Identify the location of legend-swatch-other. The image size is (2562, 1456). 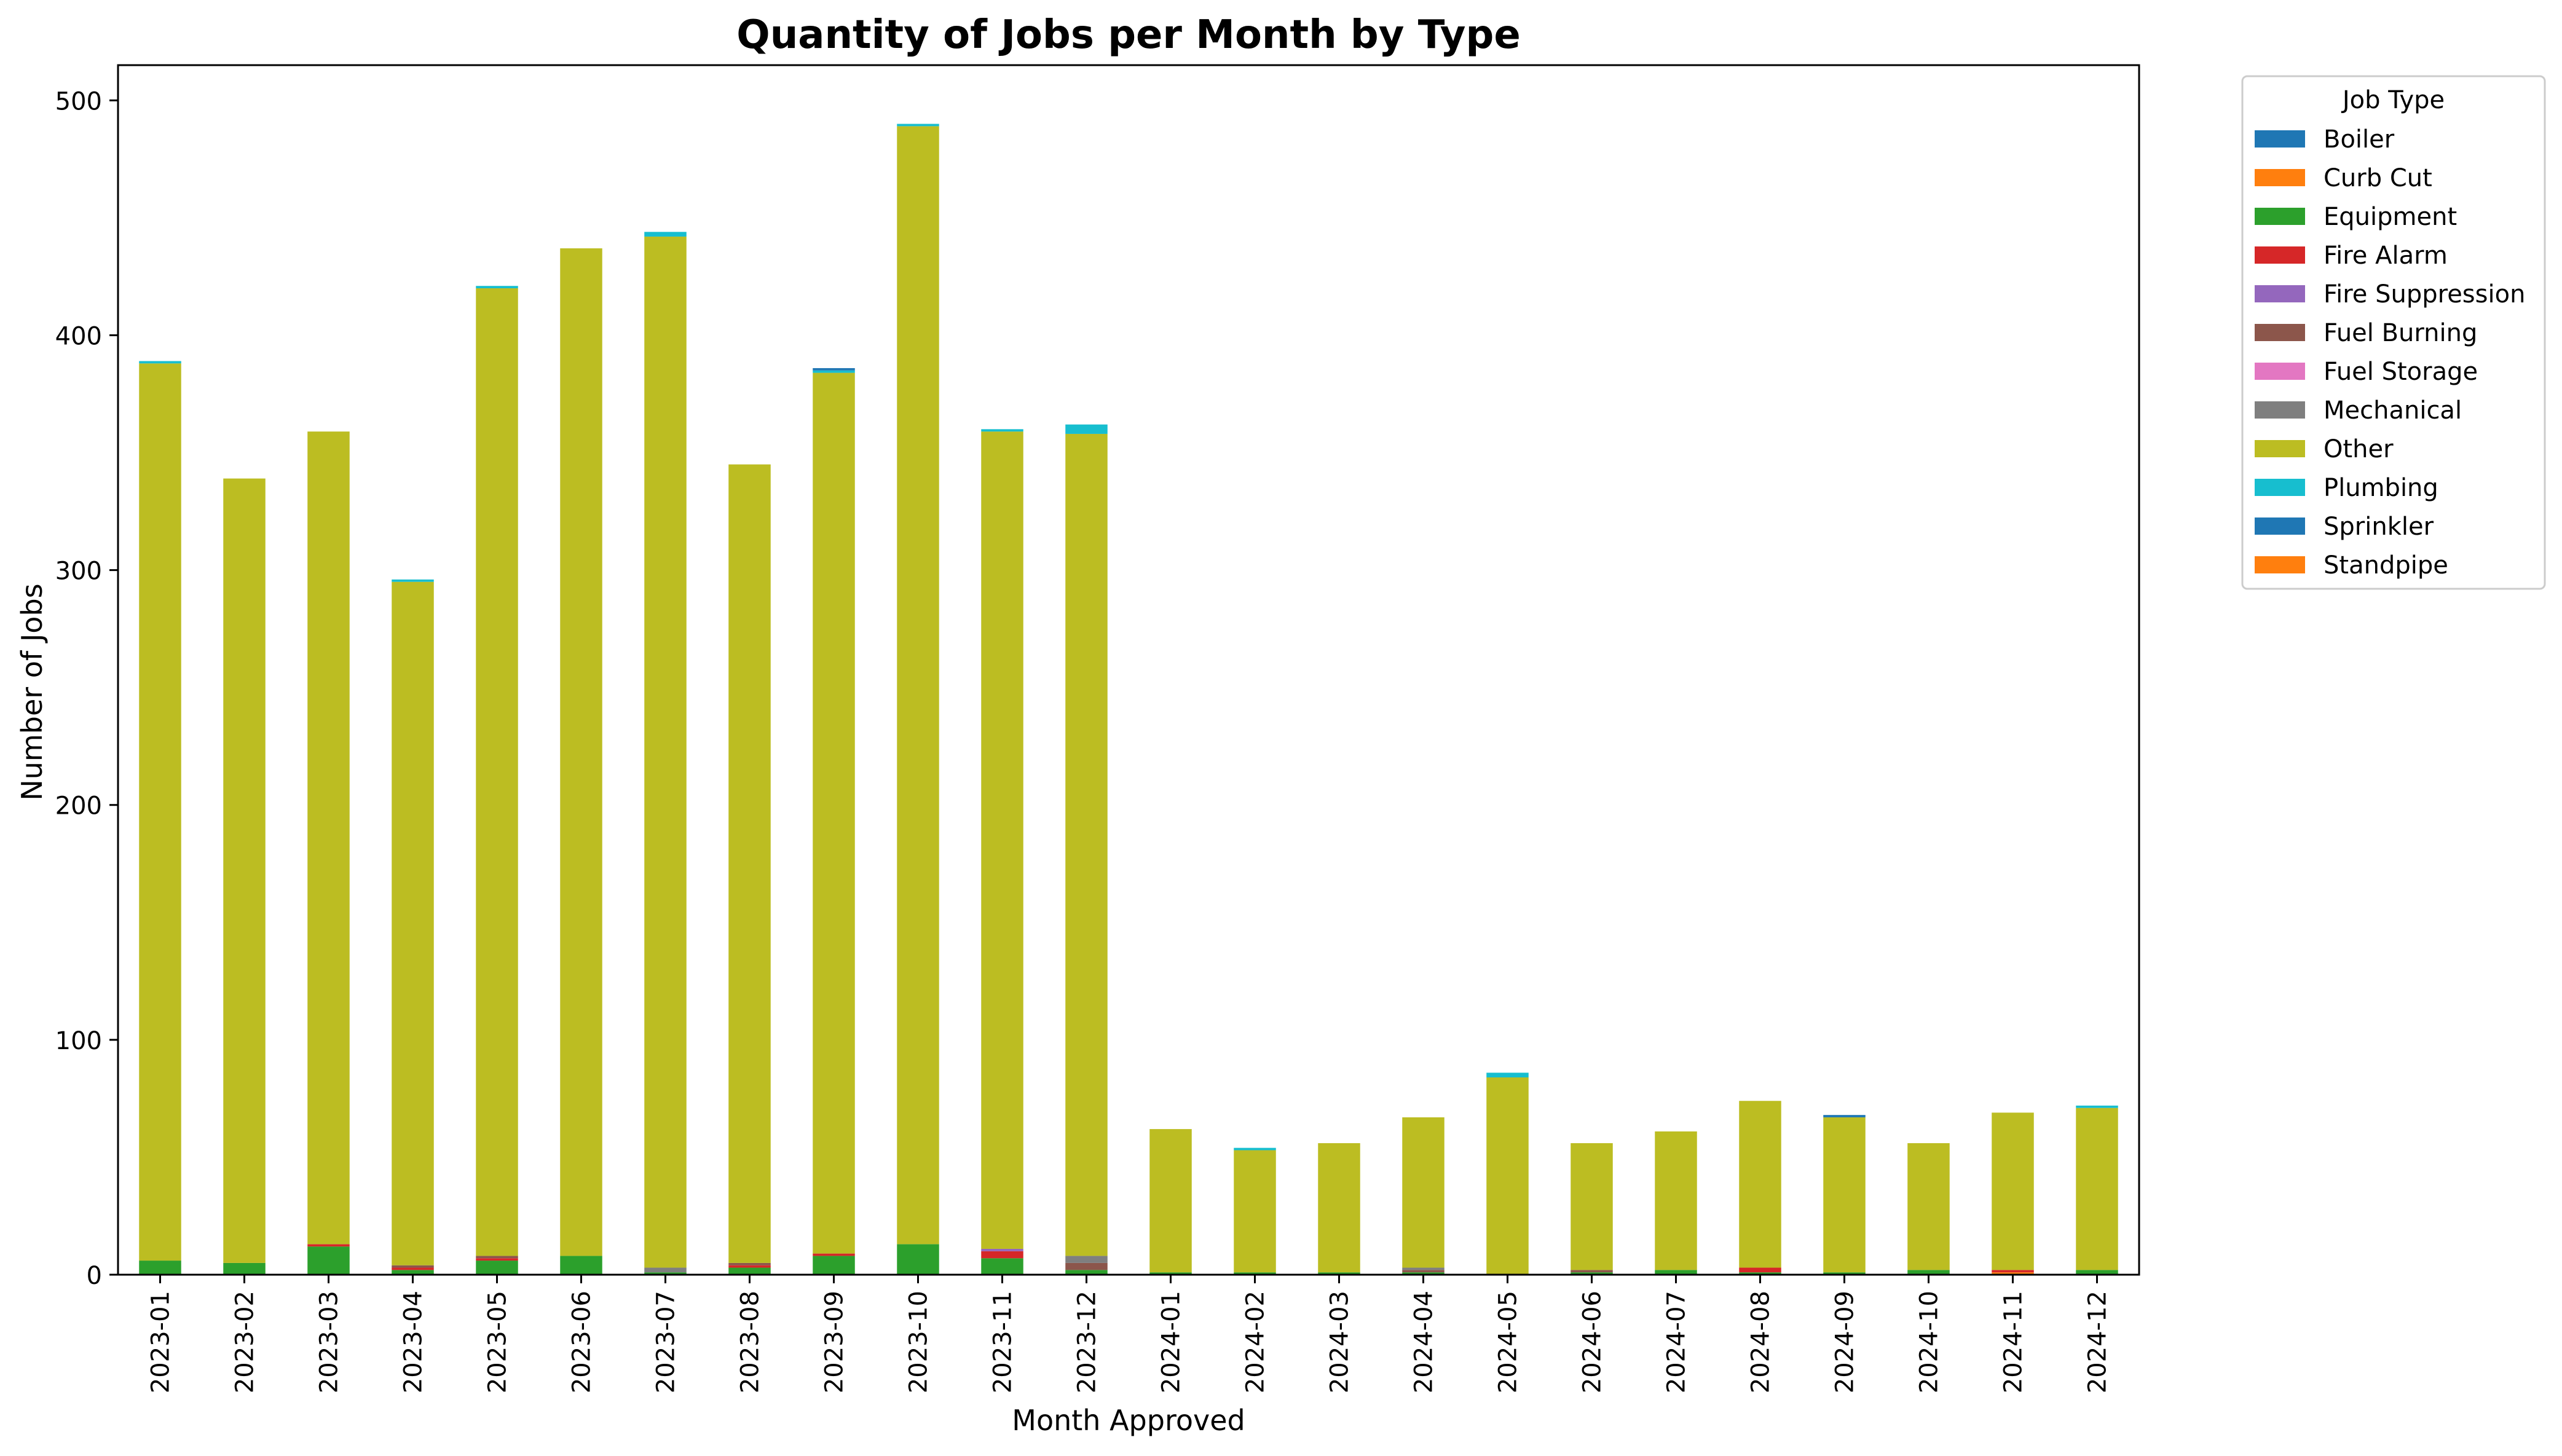
(2280, 448).